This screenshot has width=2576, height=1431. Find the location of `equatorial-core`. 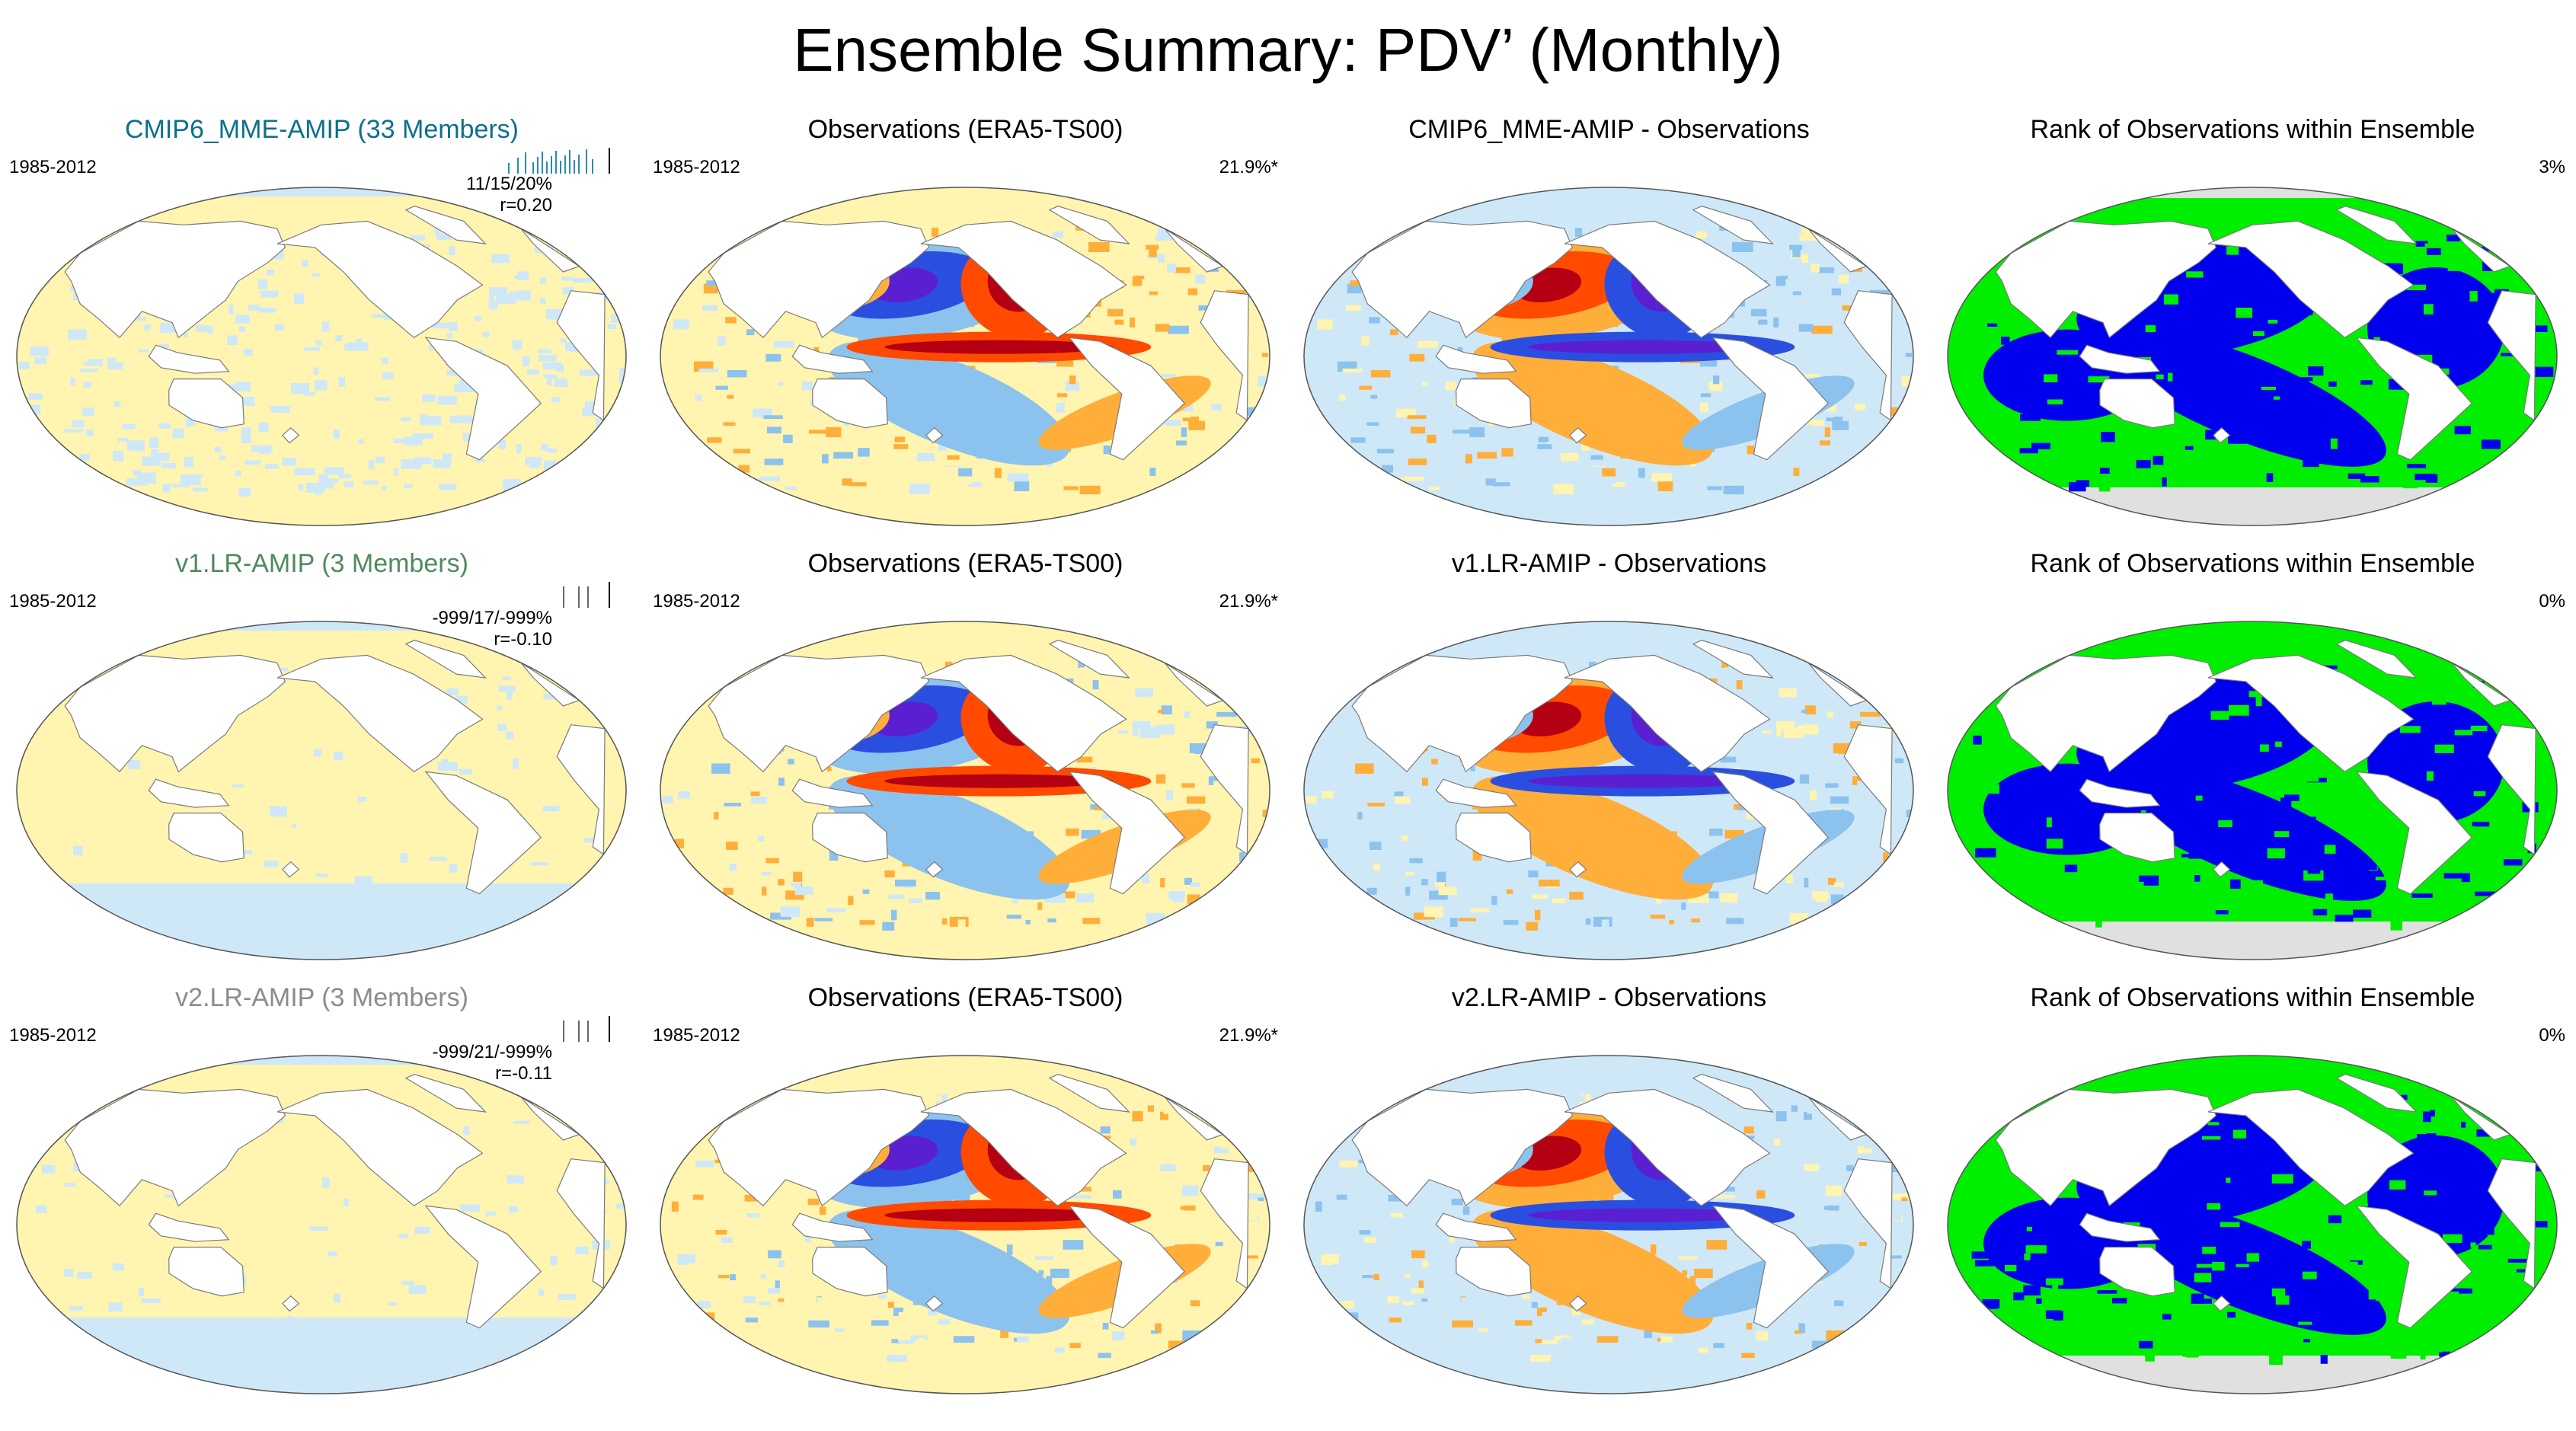

equatorial-core is located at coordinates (999, 781).